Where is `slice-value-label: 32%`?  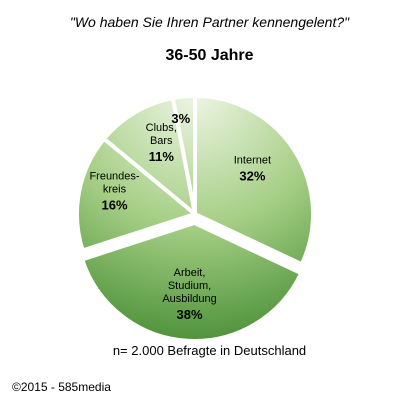 slice-value-label: 32% is located at coordinates (252, 176).